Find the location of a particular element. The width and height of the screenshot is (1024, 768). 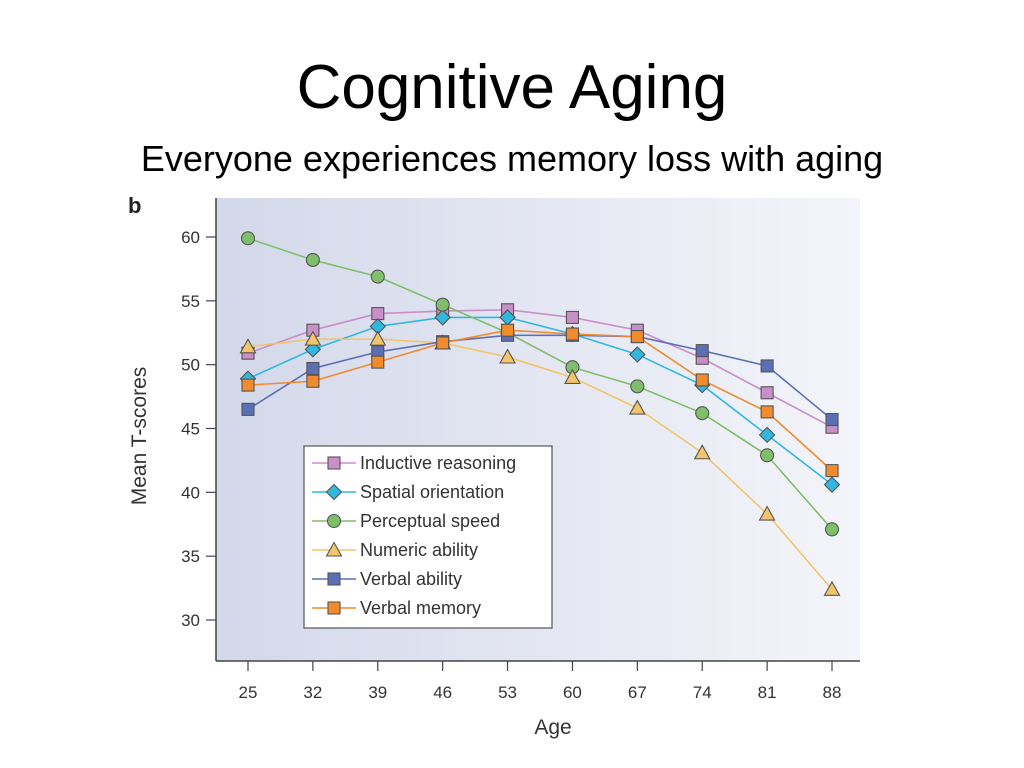

x-tick-label: 25 is located at coordinates (248, 692).